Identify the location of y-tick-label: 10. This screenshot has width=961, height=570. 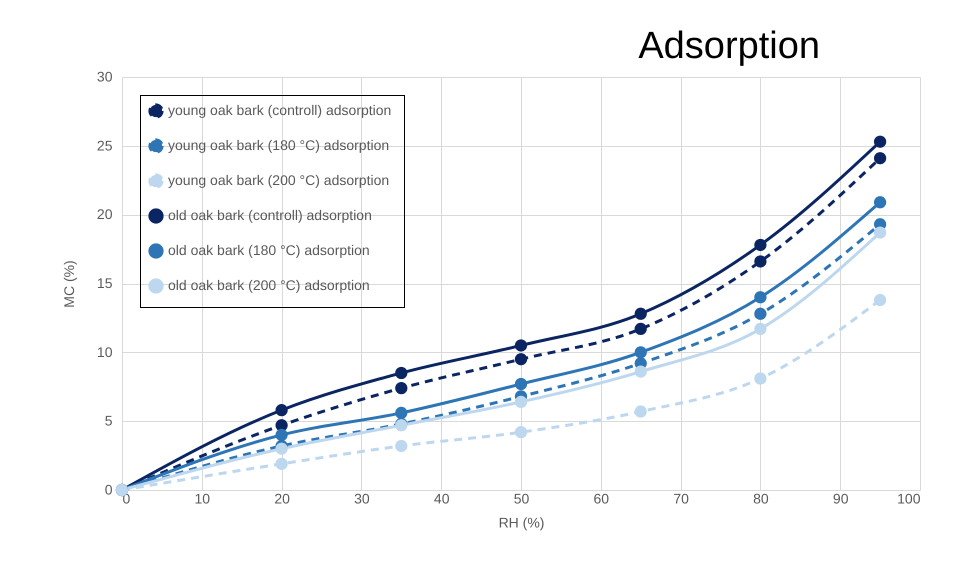
(104, 352).